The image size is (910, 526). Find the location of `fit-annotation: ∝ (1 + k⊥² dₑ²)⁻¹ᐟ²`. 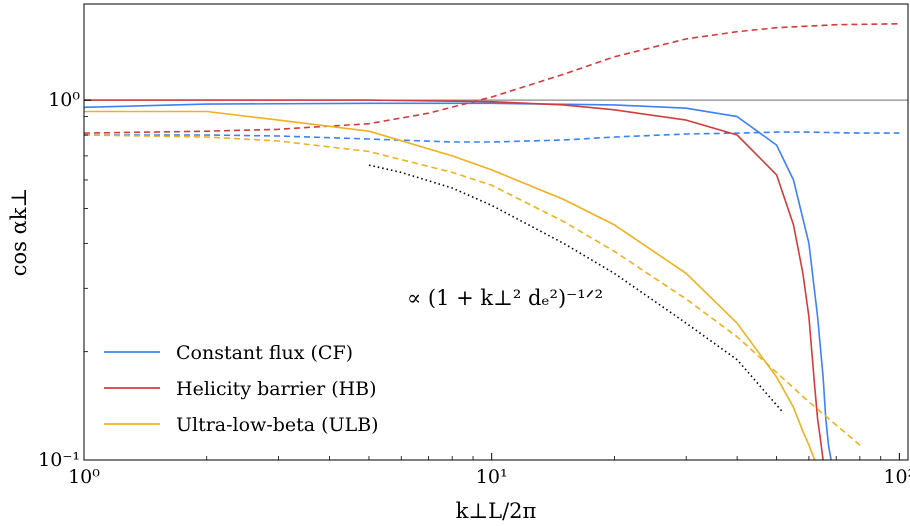

fit-annotation: ∝ (1 + k⊥² dₑ²)⁻¹ᐟ² is located at coordinates (505, 298).